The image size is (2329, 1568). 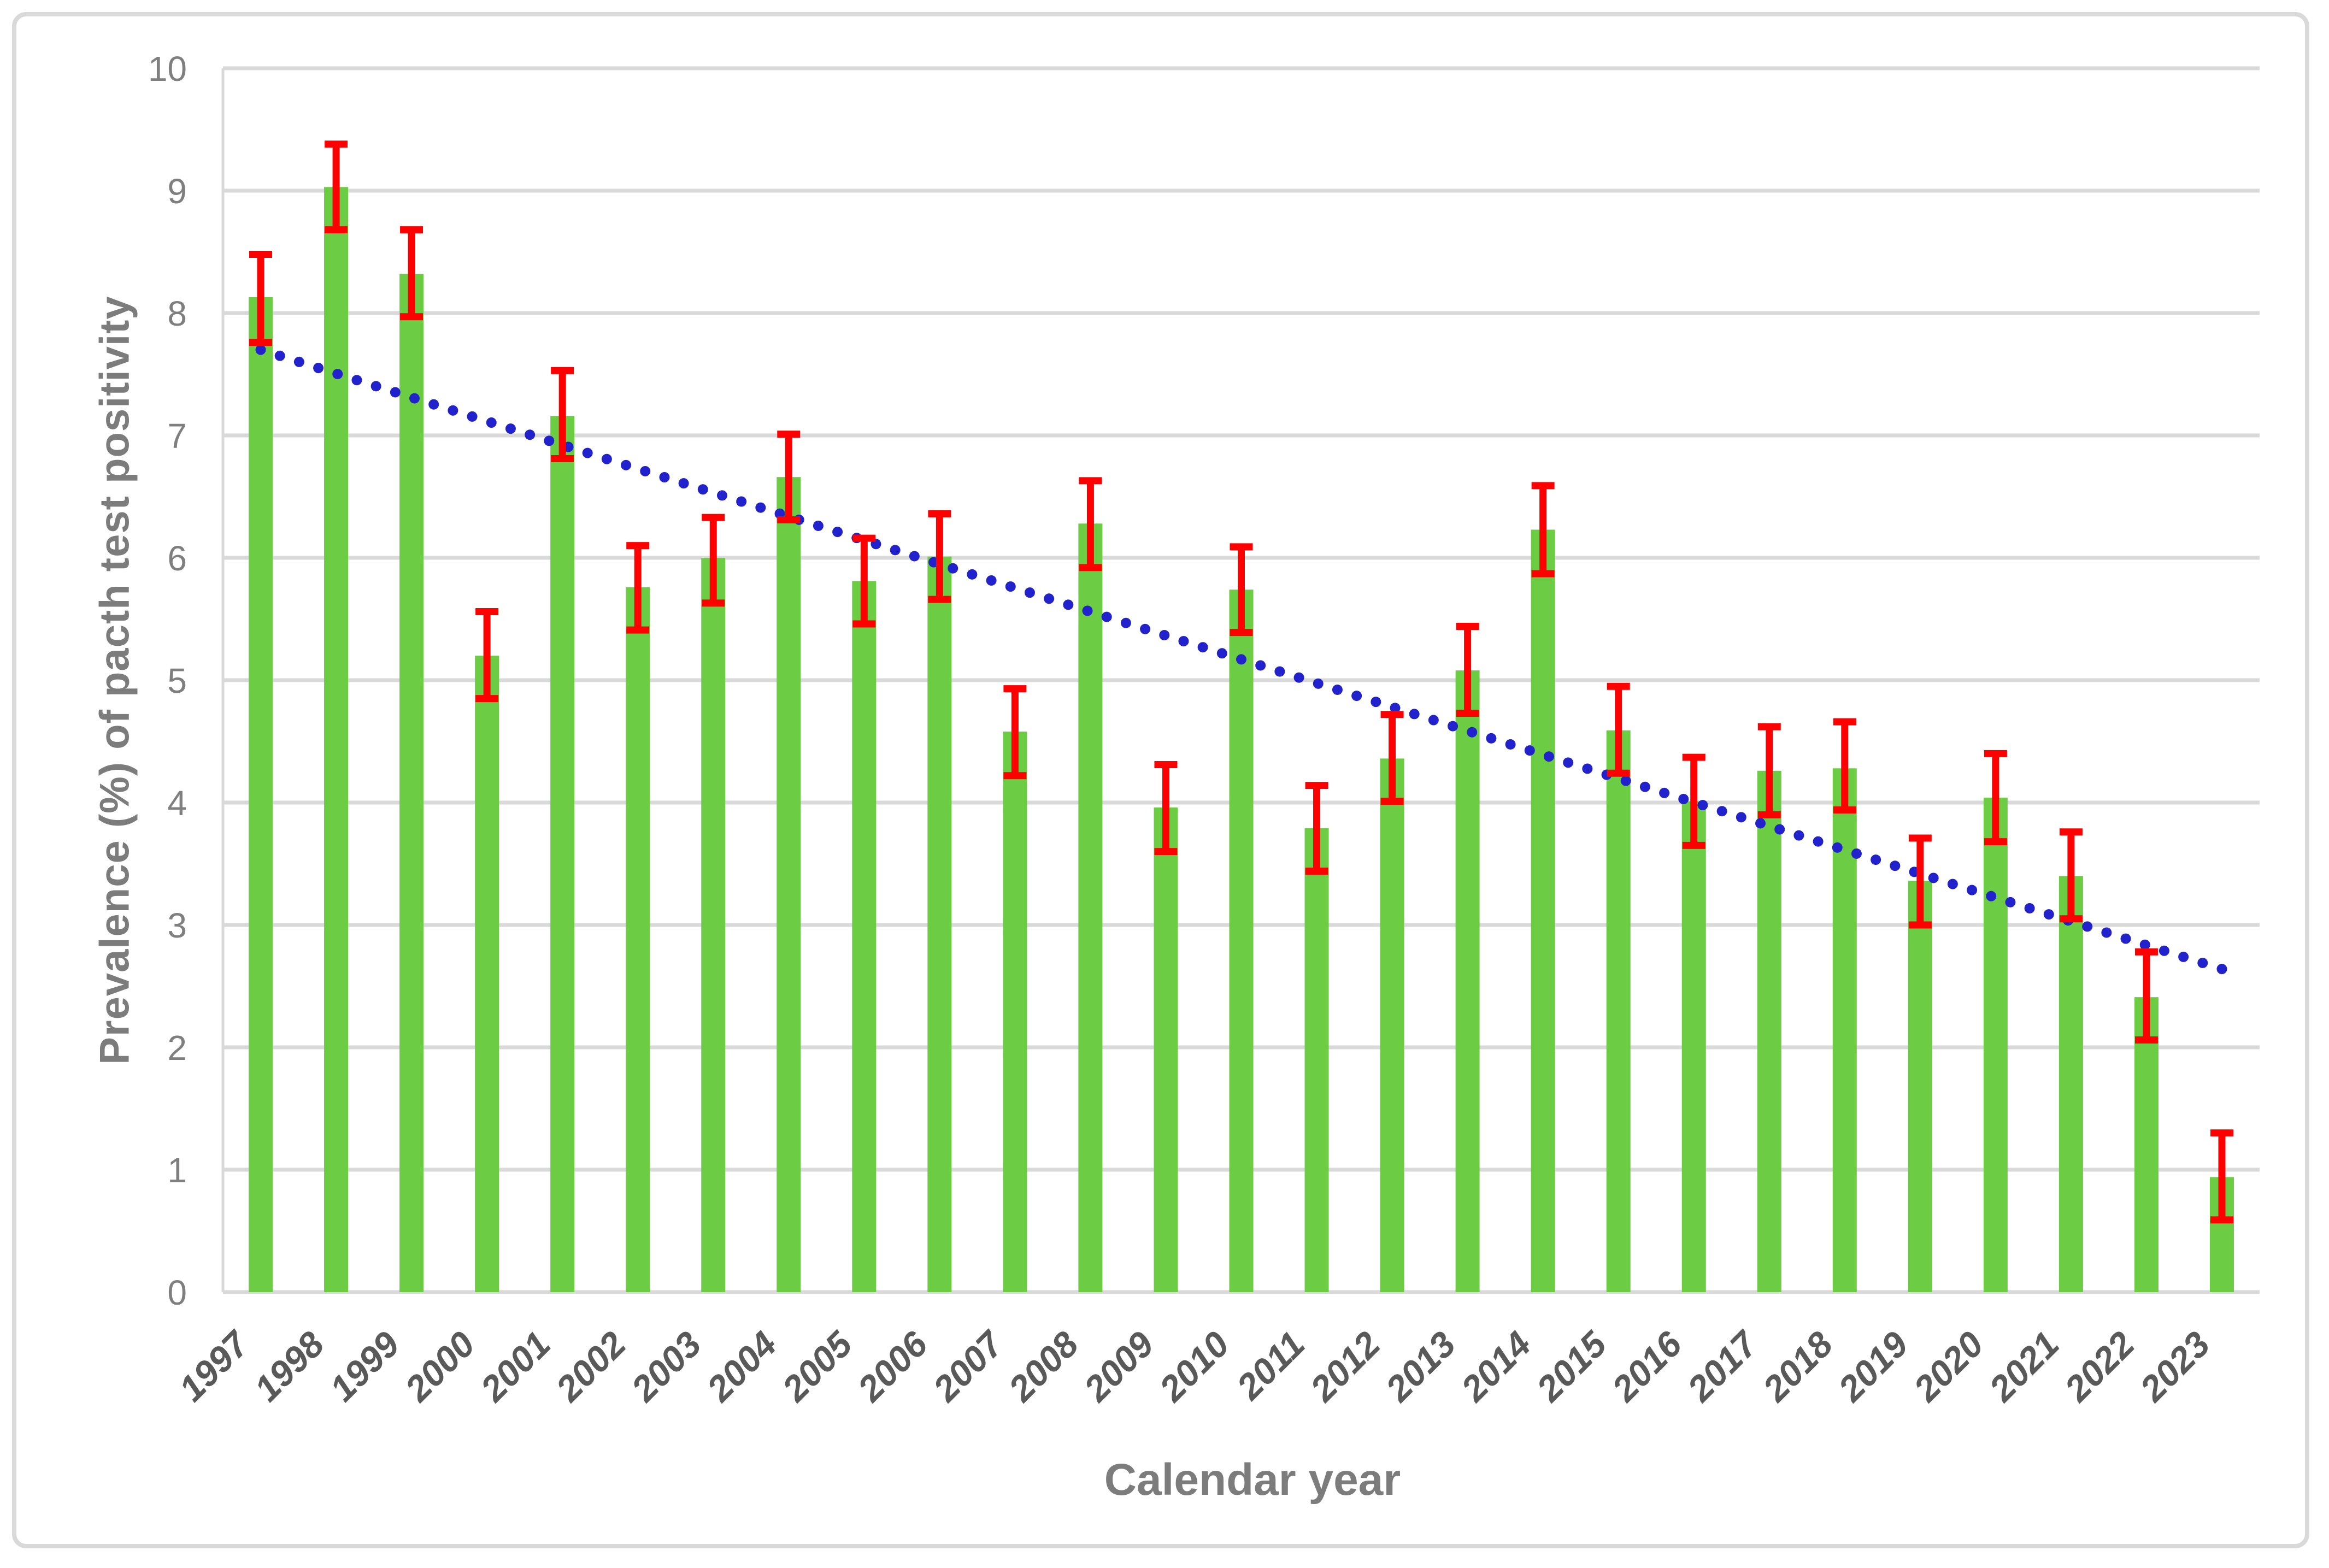 I want to click on y-tick-label: 4, so click(x=177, y=803).